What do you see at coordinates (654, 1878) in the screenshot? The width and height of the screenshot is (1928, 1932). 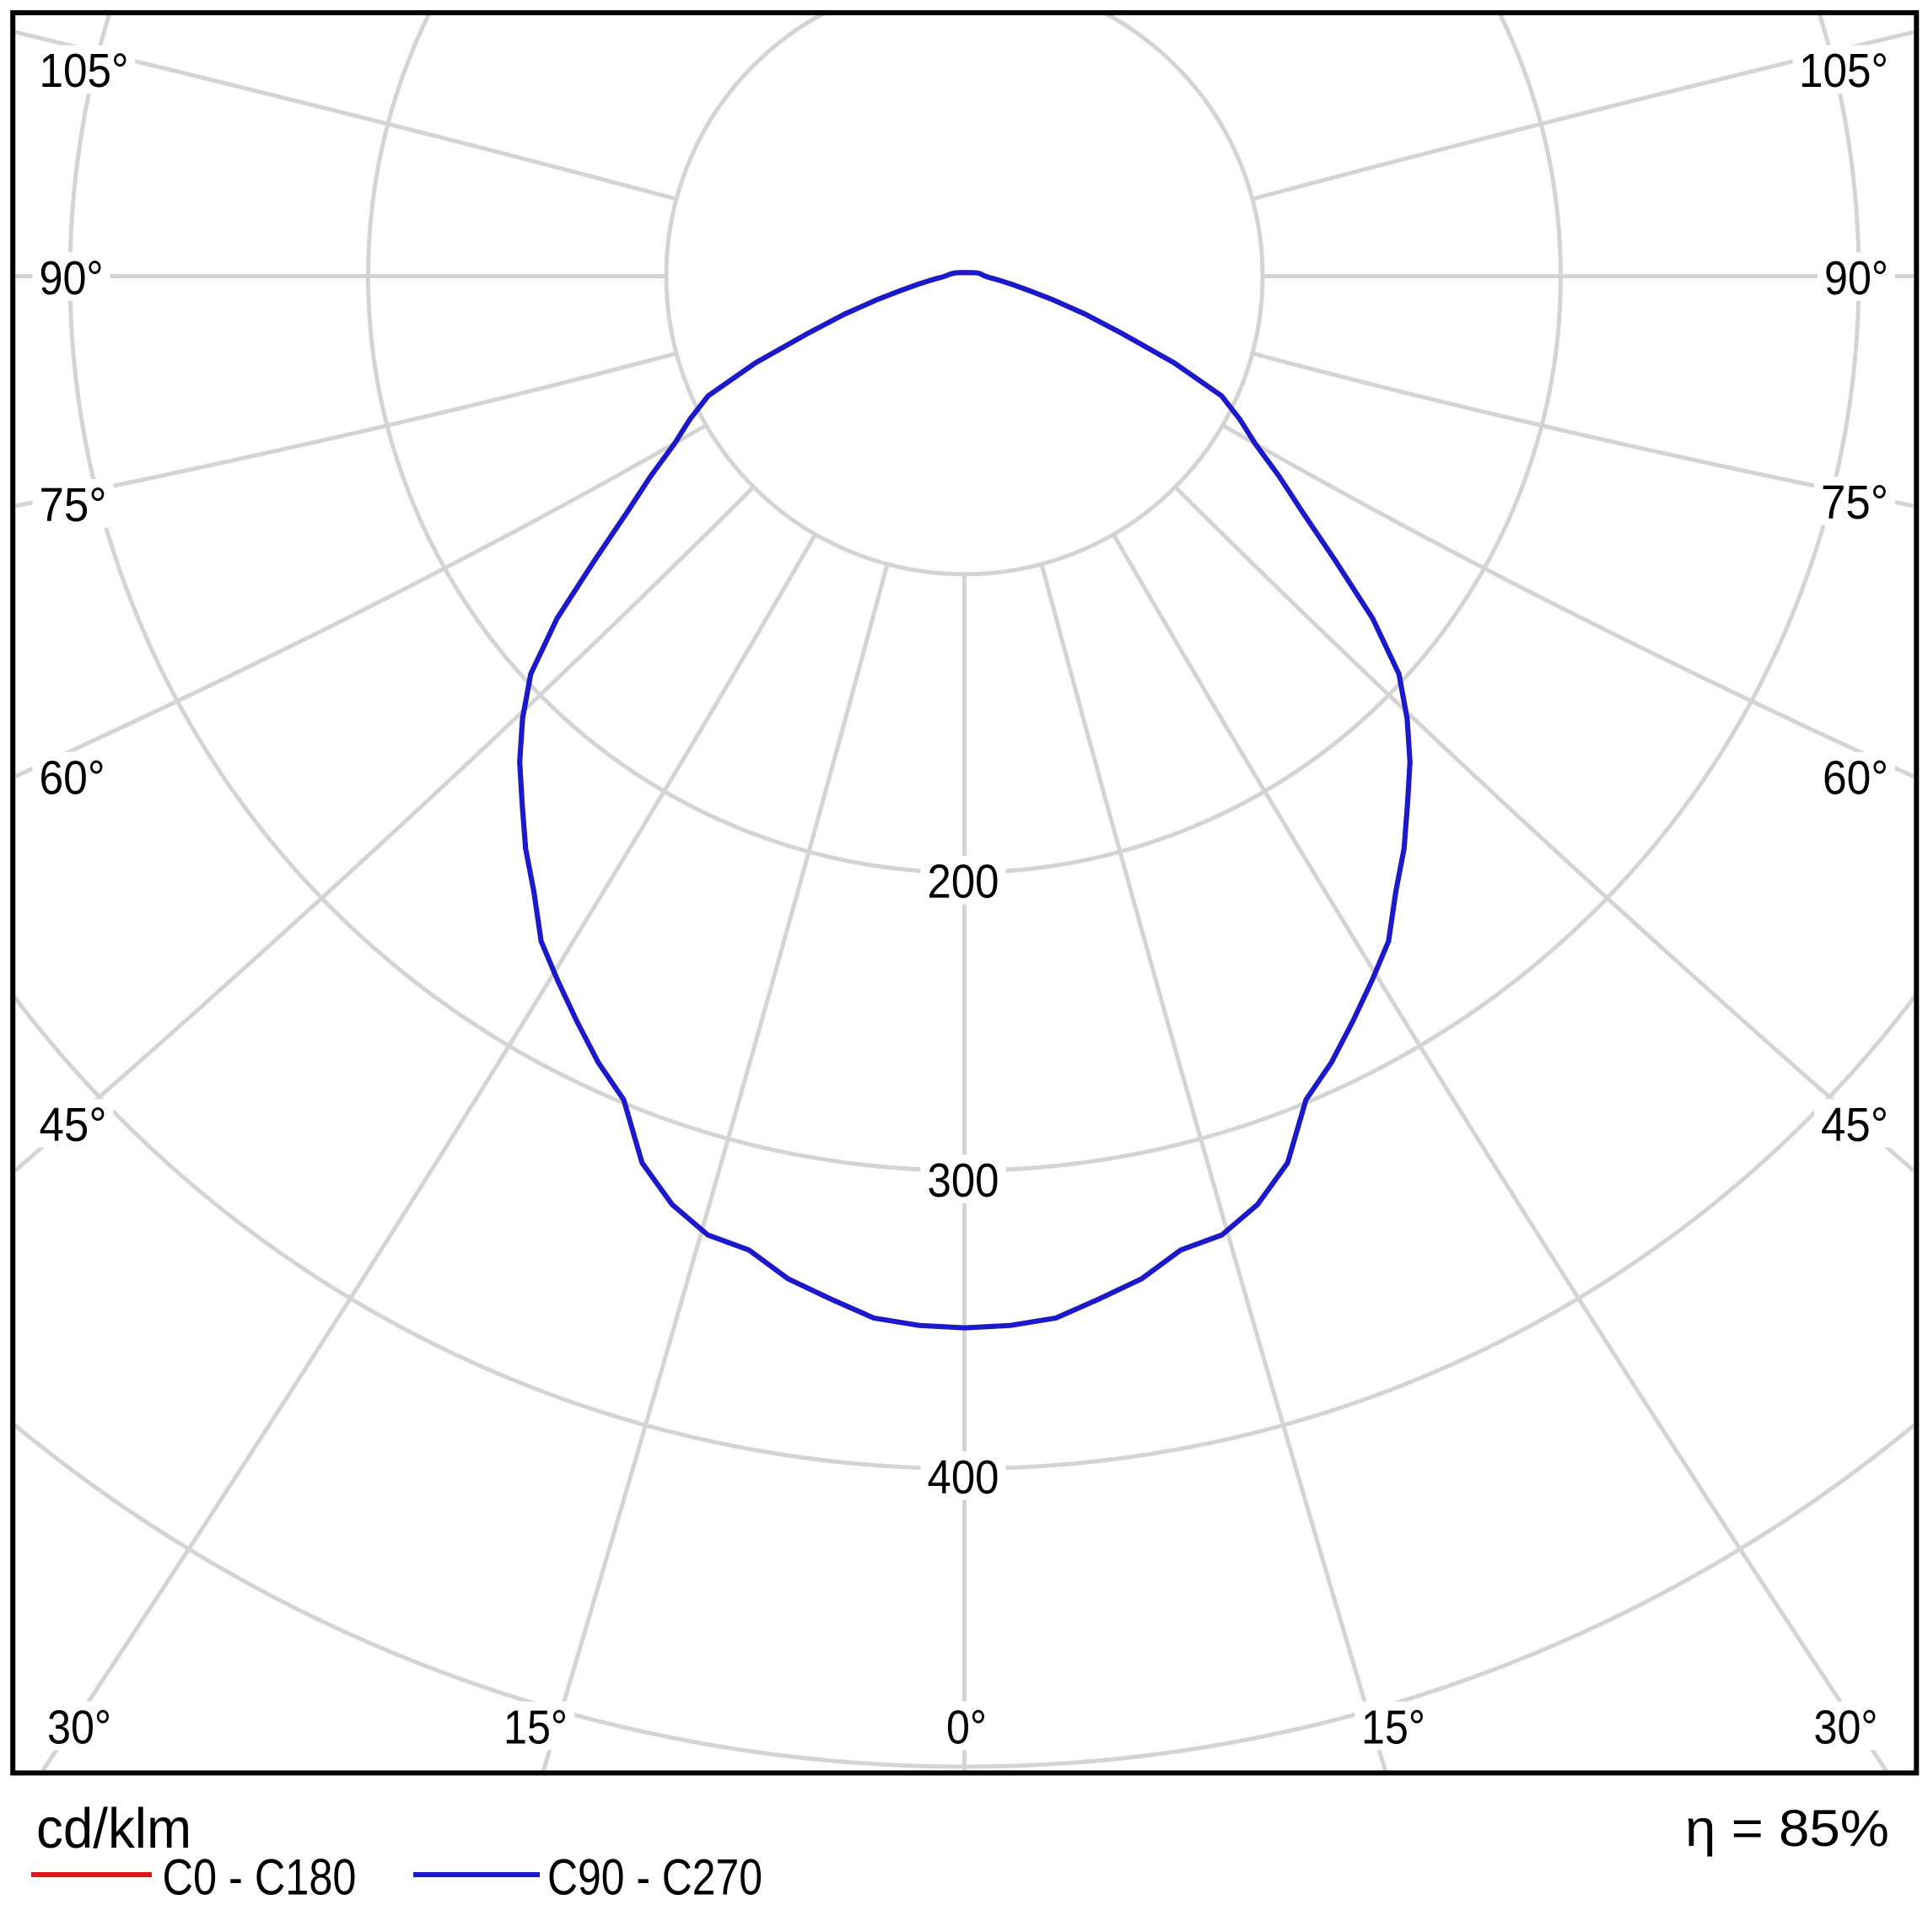 I see `svg-text: C90 - C270` at bounding box center [654, 1878].